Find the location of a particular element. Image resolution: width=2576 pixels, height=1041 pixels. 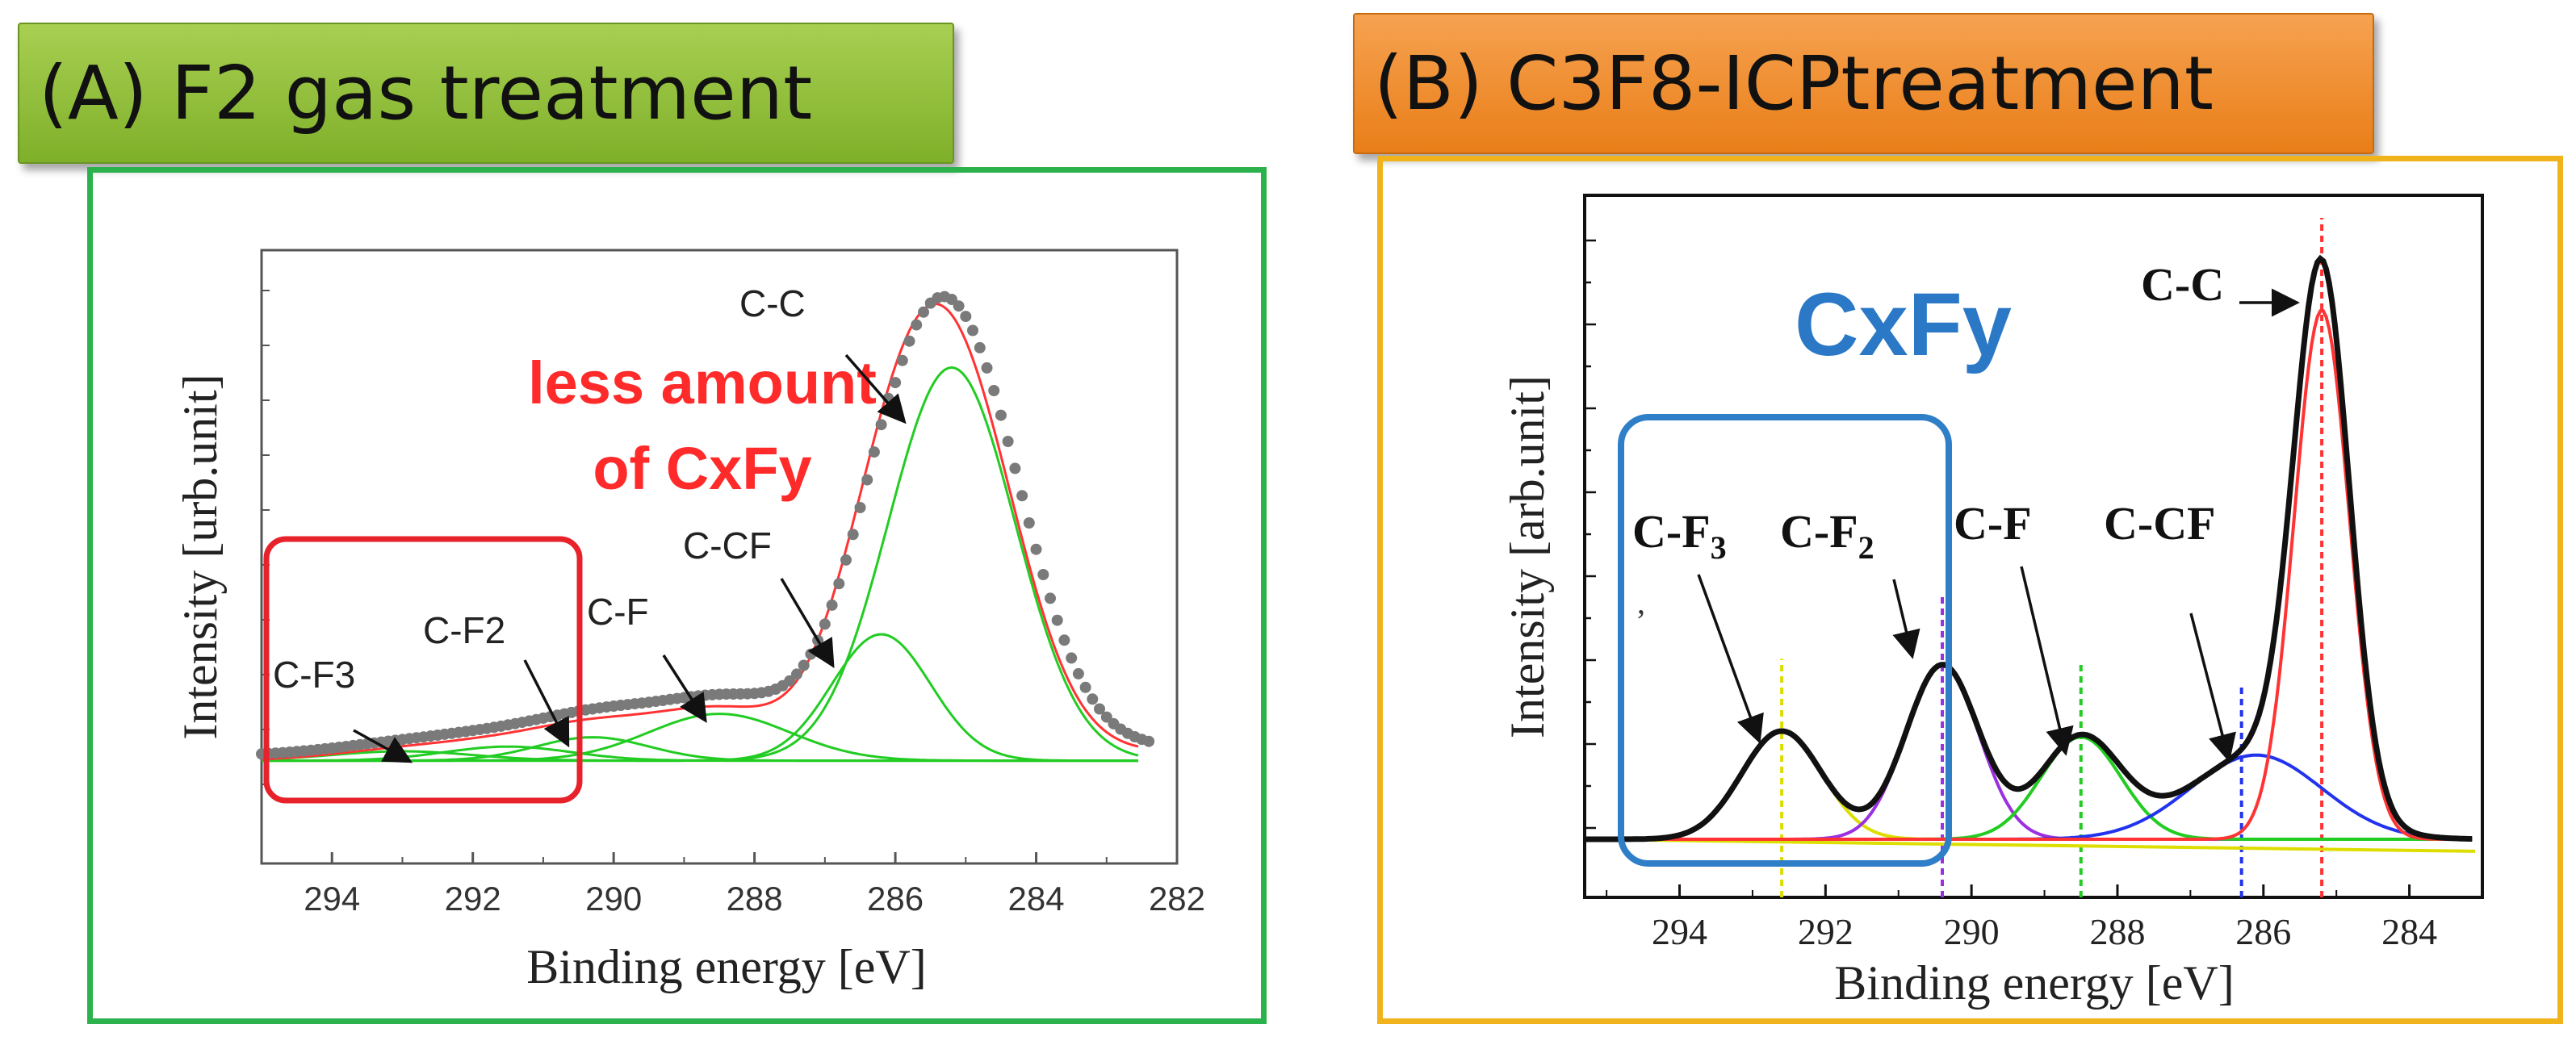

panel-b-annotation: CxFy is located at coordinates (1903, 324).